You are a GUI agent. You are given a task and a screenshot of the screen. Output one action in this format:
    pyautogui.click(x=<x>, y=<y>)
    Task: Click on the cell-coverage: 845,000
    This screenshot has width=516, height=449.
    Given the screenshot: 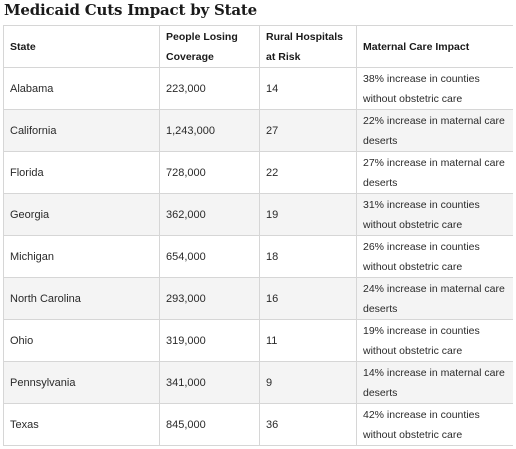 What is the action you would take?
    pyautogui.click(x=209, y=424)
    